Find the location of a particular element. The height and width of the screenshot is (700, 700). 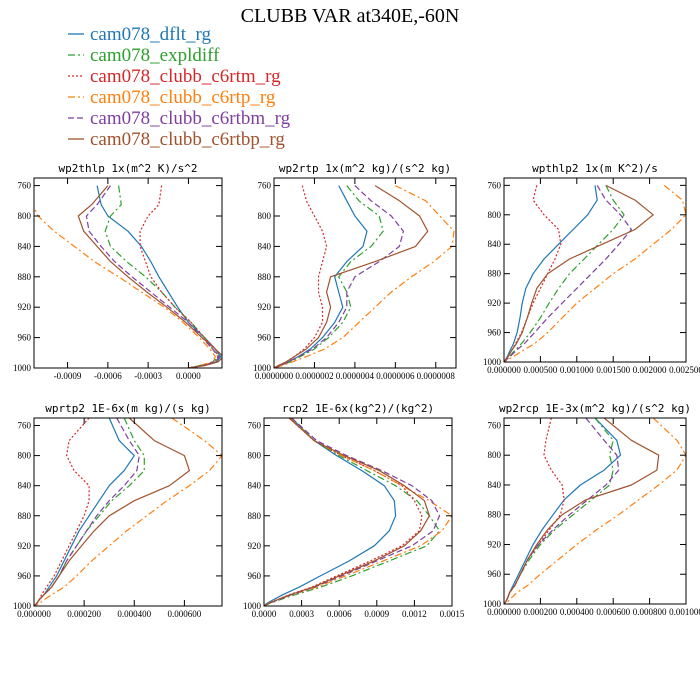

x-tick-label: 0.002000 is located at coordinates (650, 370).